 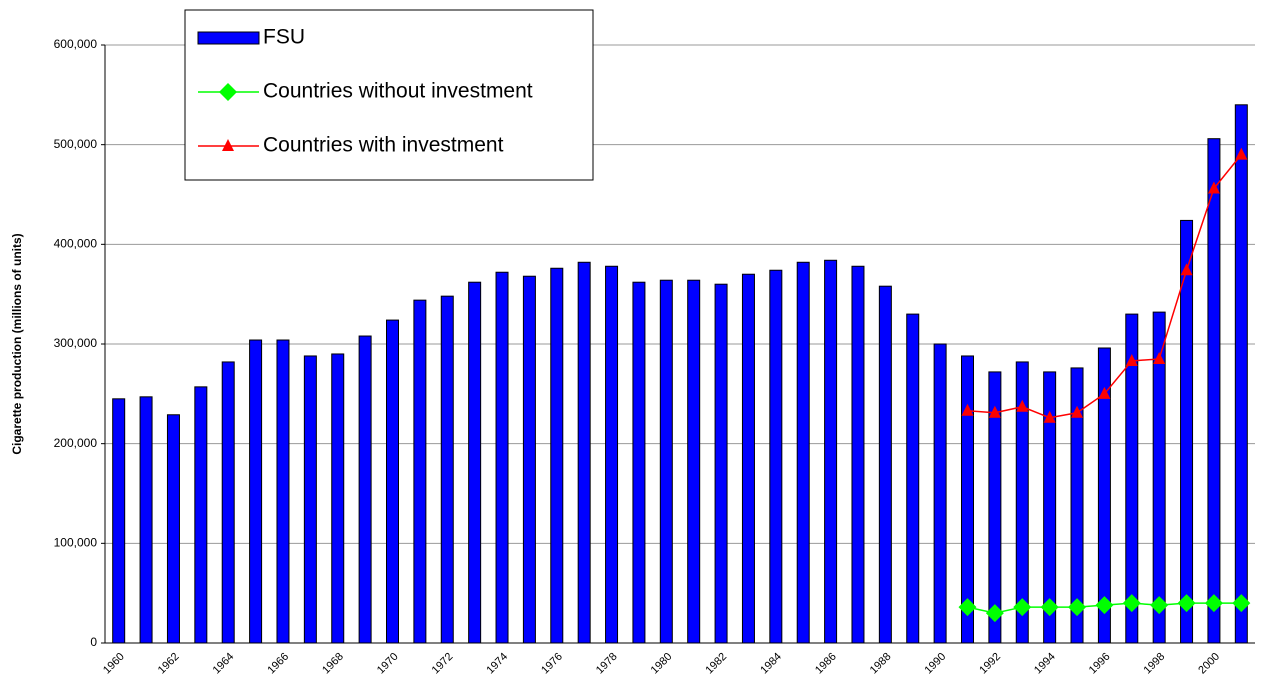 I want to click on x-tick-label: 1970, so click(x=388, y=664).